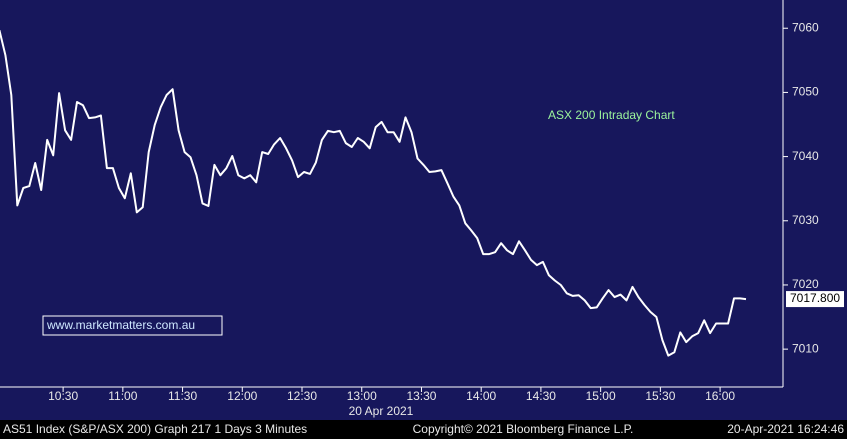  I want to click on x-tick-label: 15:00, so click(601, 396).